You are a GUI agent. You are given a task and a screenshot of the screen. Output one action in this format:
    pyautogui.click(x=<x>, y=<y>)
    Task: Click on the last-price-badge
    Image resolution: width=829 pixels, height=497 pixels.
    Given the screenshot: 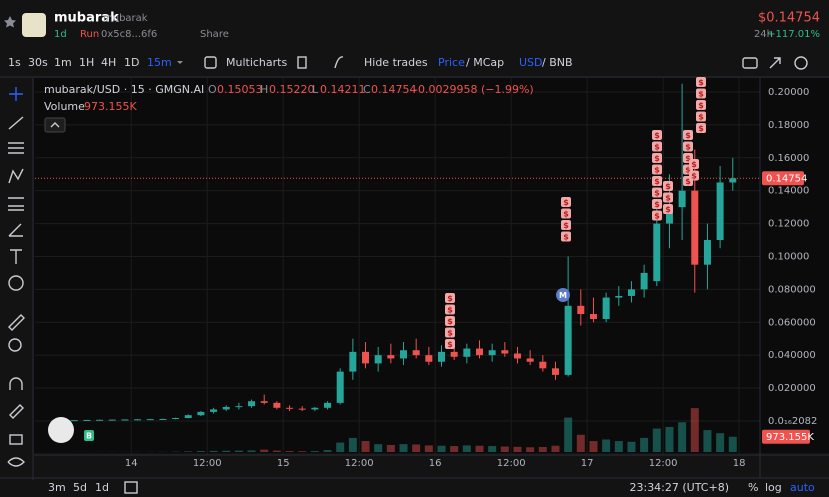 What is the action you would take?
    pyautogui.click(x=783, y=178)
    